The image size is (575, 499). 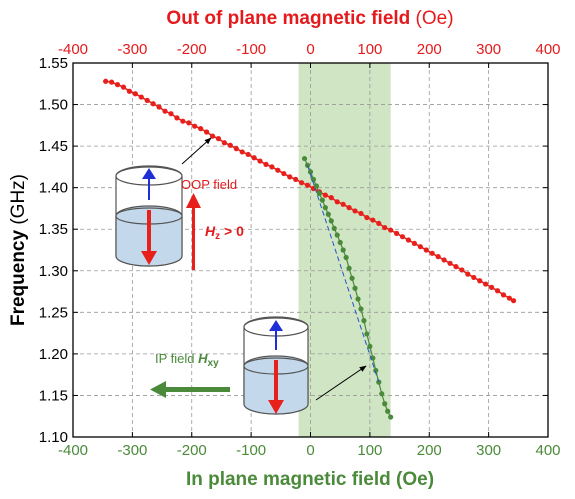 I want to click on hz-condition: > 0, so click(x=232, y=231).